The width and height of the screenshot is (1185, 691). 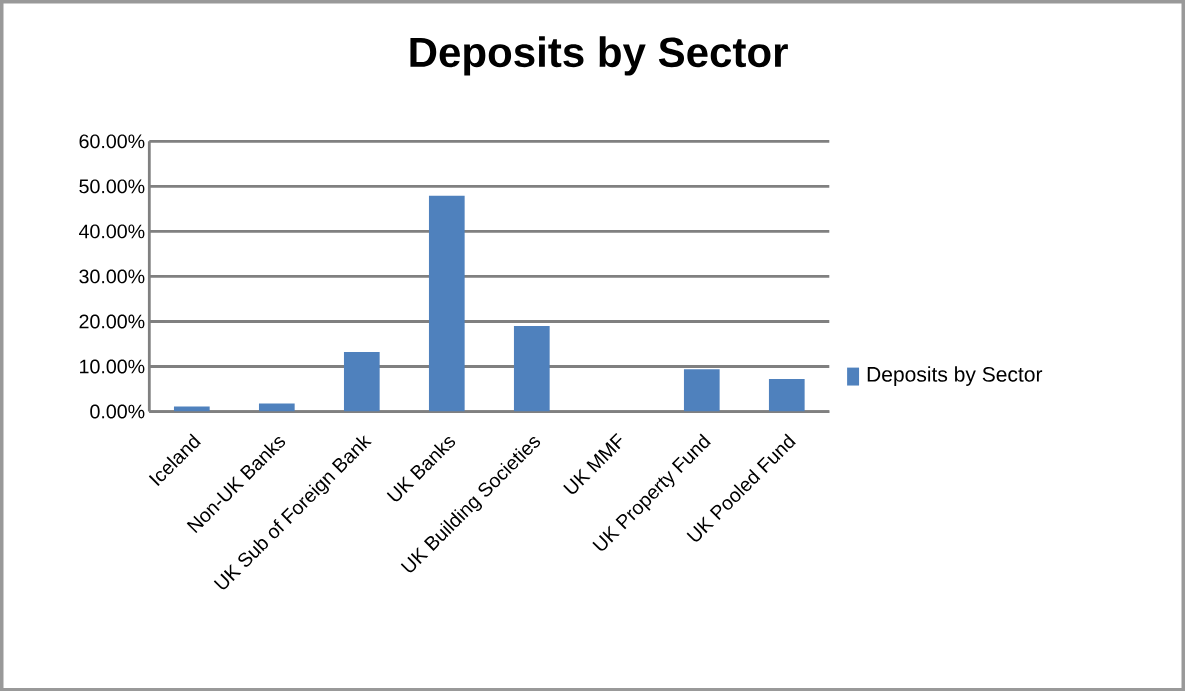 What do you see at coordinates (117, 411) in the screenshot?
I see `y-tick-label: 0.00%` at bounding box center [117, 411].